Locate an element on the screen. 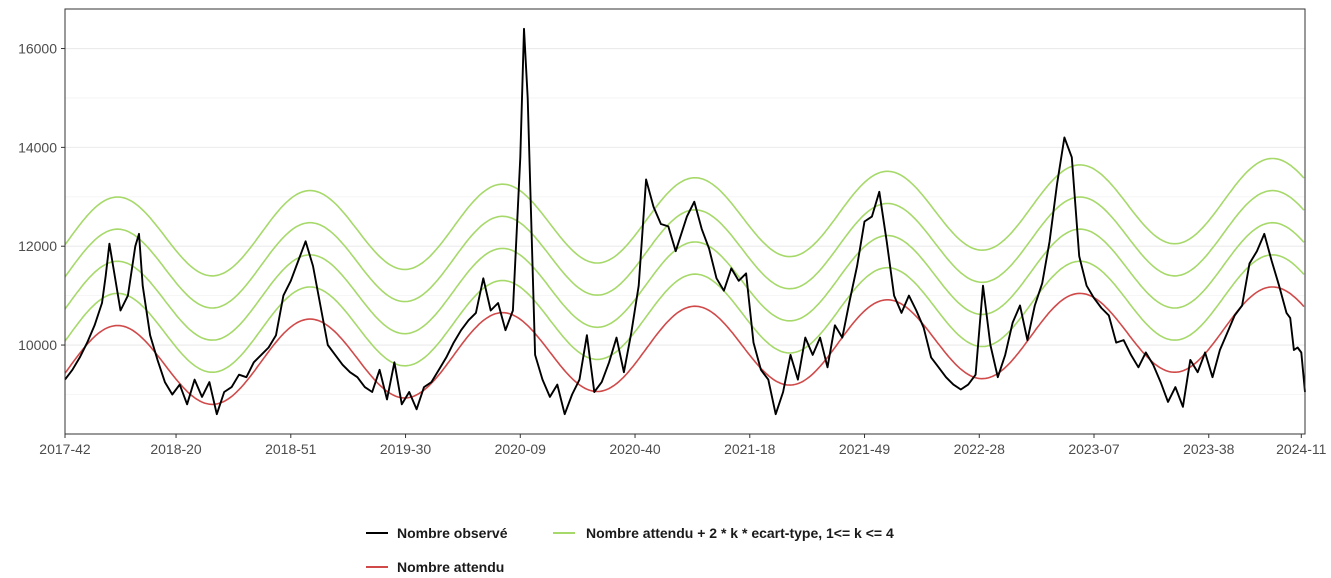 Image resolution: width=1331 pixels, height=578 pixels. x-tick-label: 2020-09 is located at coordinates (521, 449).